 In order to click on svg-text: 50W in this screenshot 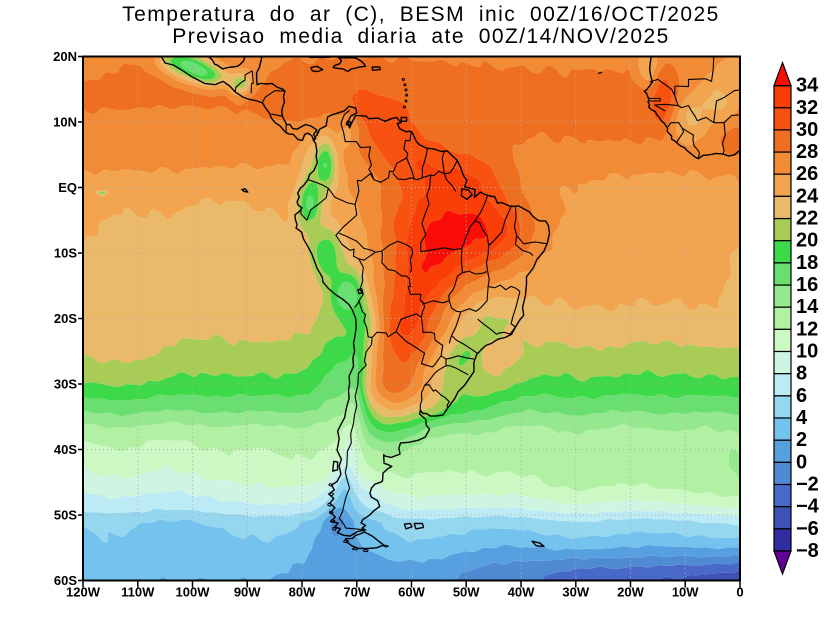, I will do `click(466, 592)`.